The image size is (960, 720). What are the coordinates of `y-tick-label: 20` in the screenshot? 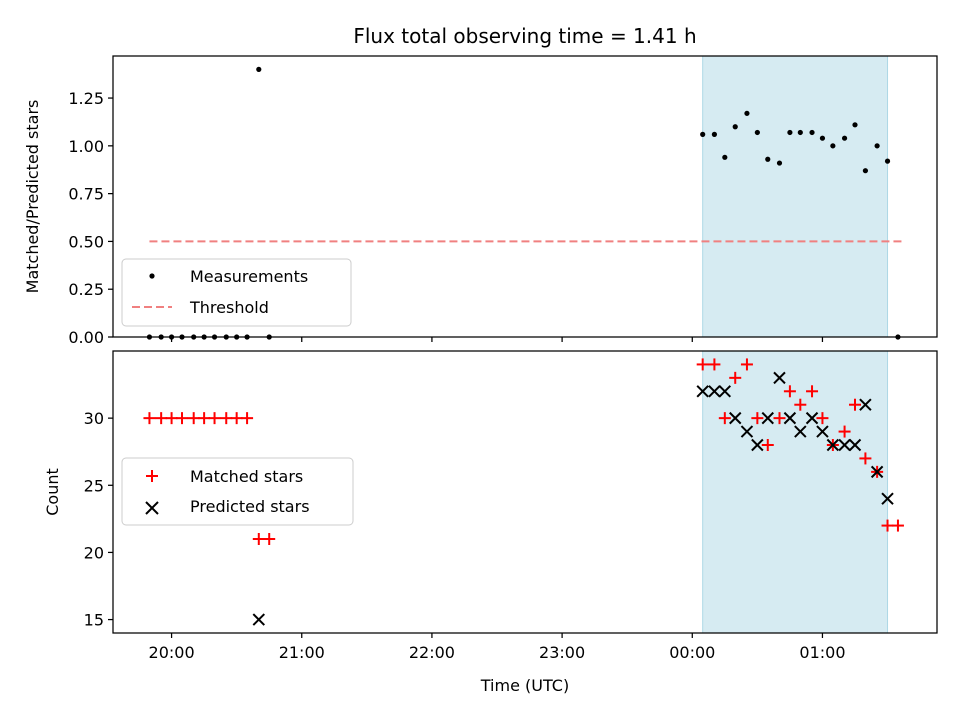 It's located at (94, 552).